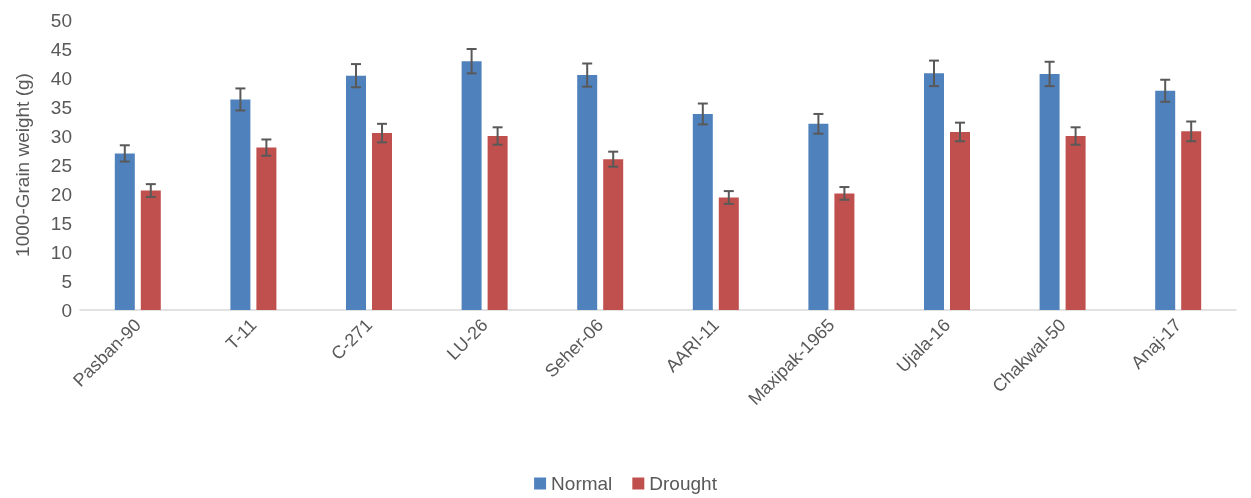 This screenshot has height=498, width=1251. What do you see at coordinates (61, 20) in the screenshot?
I see `y-tick-label: 50` at bounding box center [61, 20].